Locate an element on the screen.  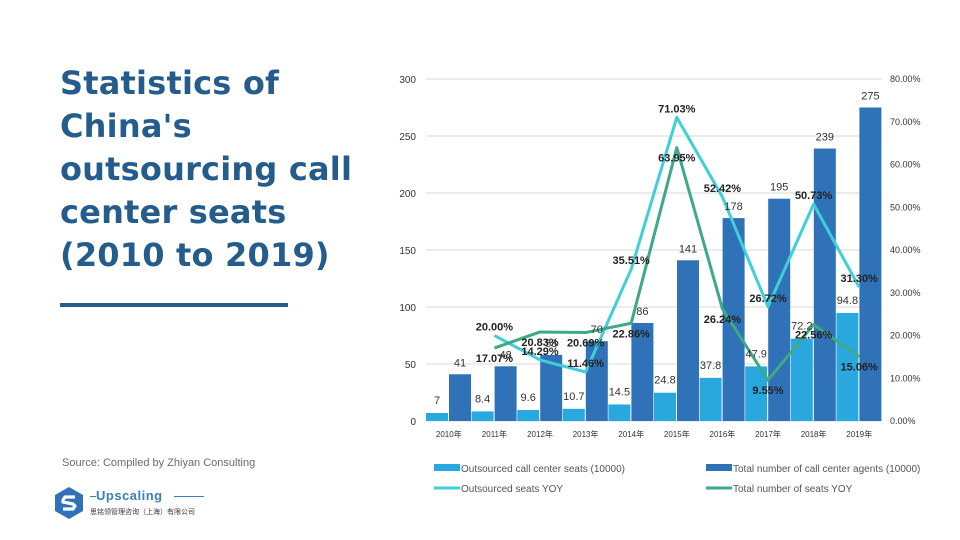
outsourced-yoy-label: 52.42% is located at coordinates (723, 189).